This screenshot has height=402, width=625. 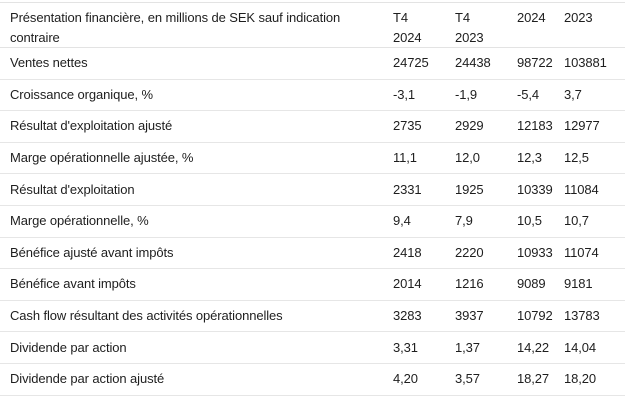 I want to click on cell-value: 1216, so click(x=469, y=284).